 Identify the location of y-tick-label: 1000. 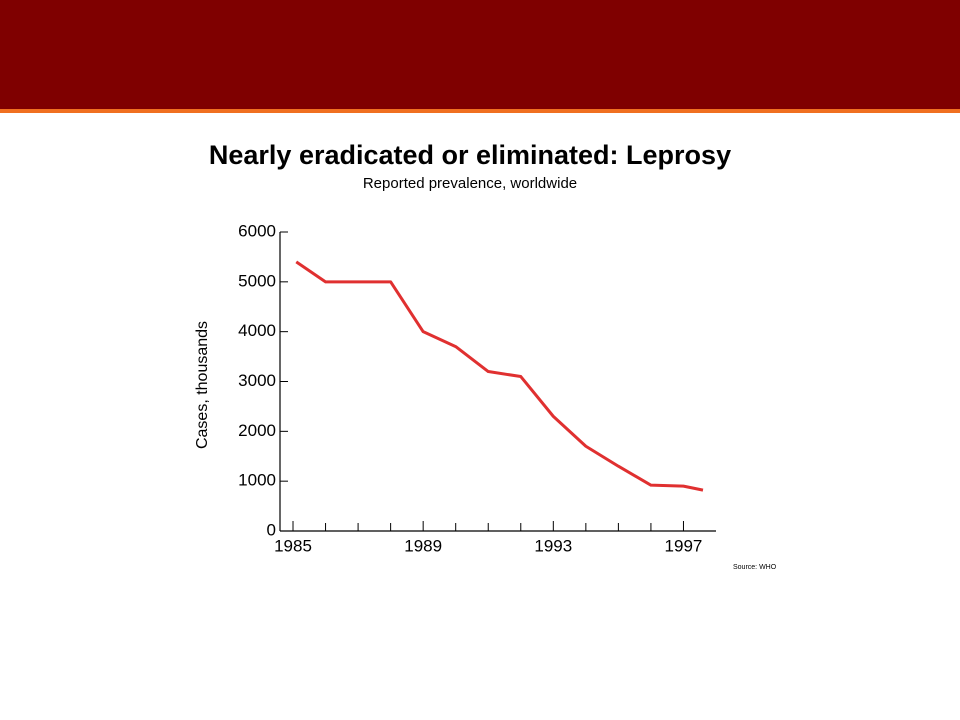
(257, 480).